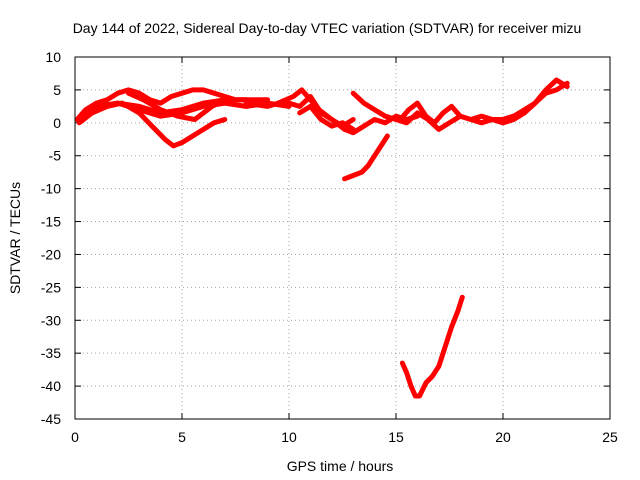 Image resolution: width=640 pixels, height=480 pixels. What do you see at coordinates (57, 90) in the screenshot?
I see `y-tick-label: 5` at bounding box center [57, 90].